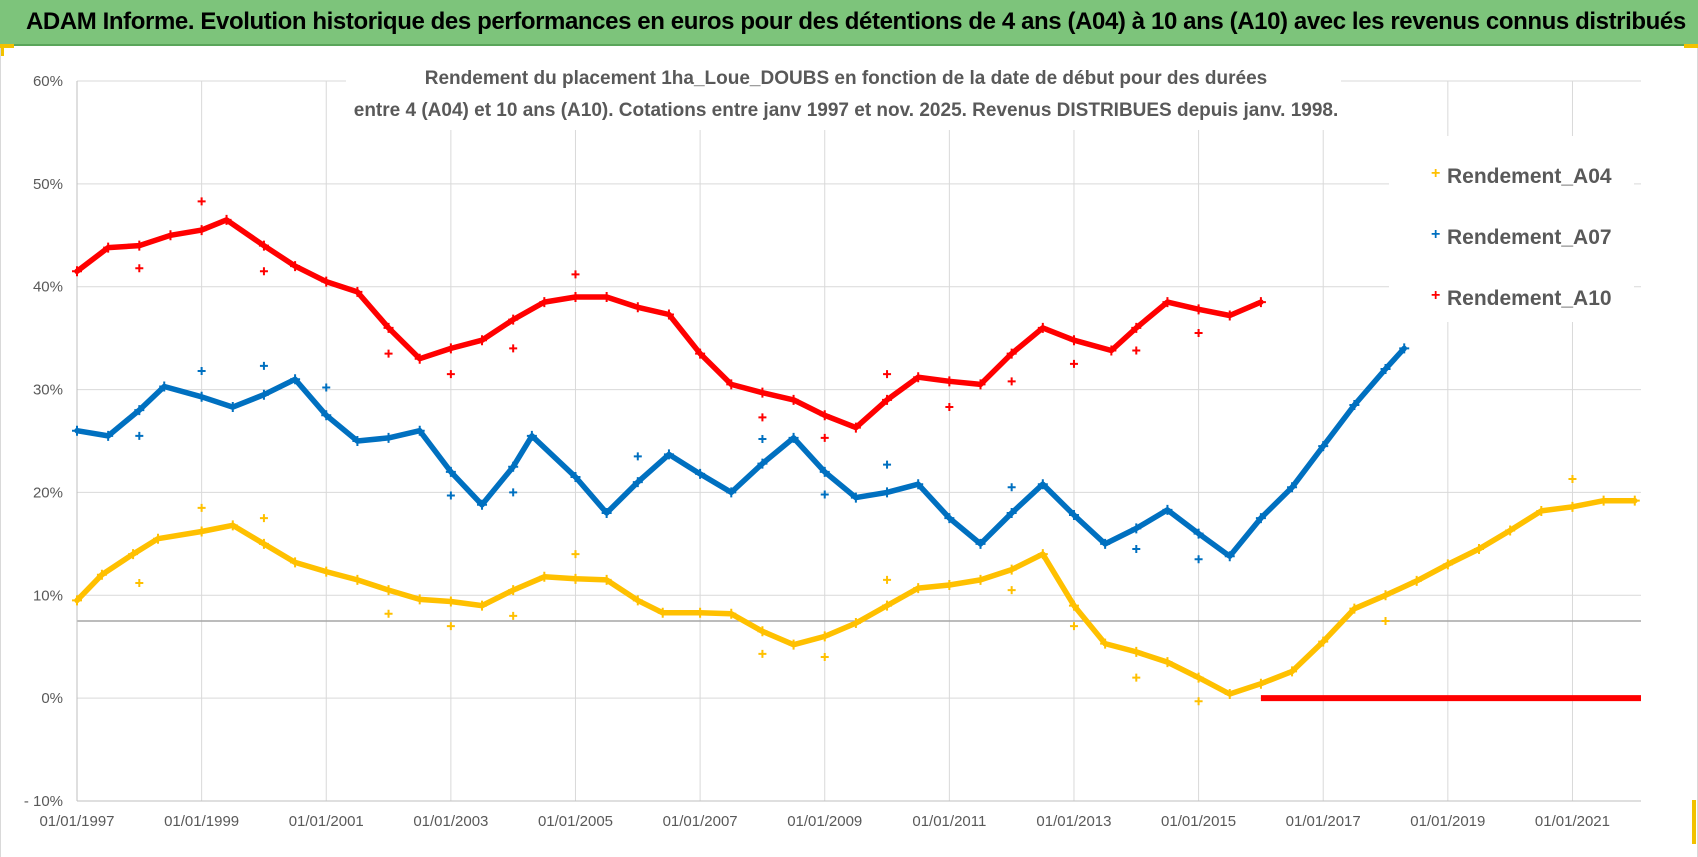  I want to click on x-tick-label: 01/01/1997, so click(76, 821).